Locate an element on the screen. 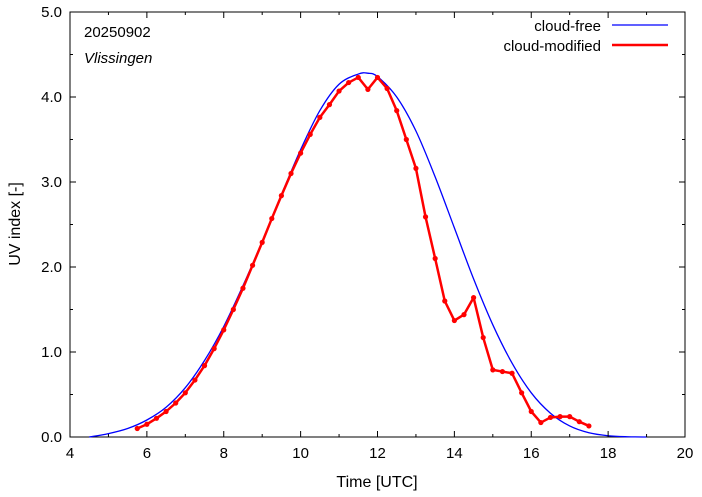 The width and height of the screenshot is (702, 497). x-tick-label: 12 is located at coordinates (377, 453).